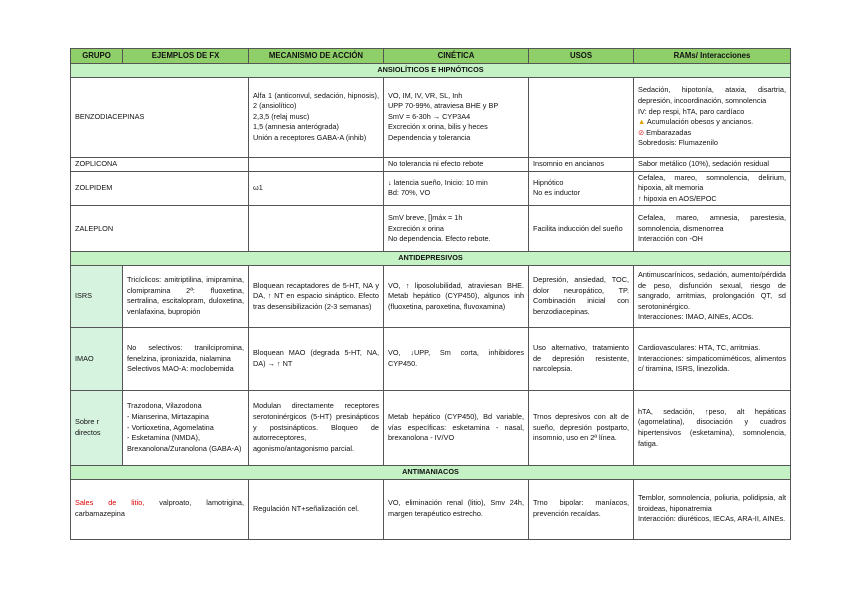 The image size is (848, 599). What do you see at coordinates (712, 164) in the screenshot?
I see `rams-cell: Sabor metálico (10%), sedación residual` at bounding box center [712, 164].